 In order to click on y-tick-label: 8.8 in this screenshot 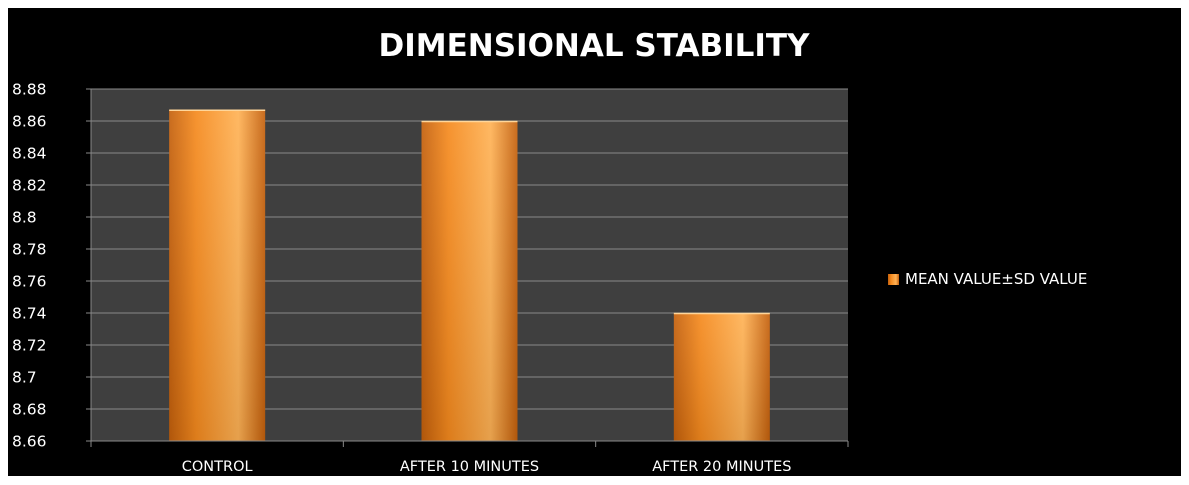, I will do `click(24, 218)`.